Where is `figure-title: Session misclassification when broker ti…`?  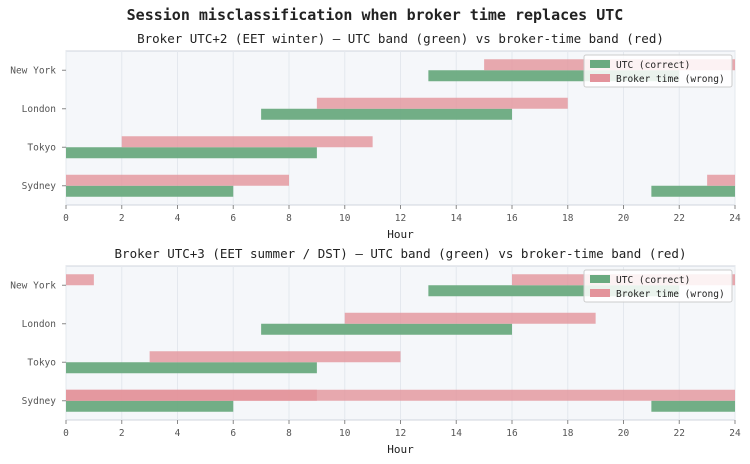
figure-title: Session misclassification when broker ti… is located at coordinates (375, 15).